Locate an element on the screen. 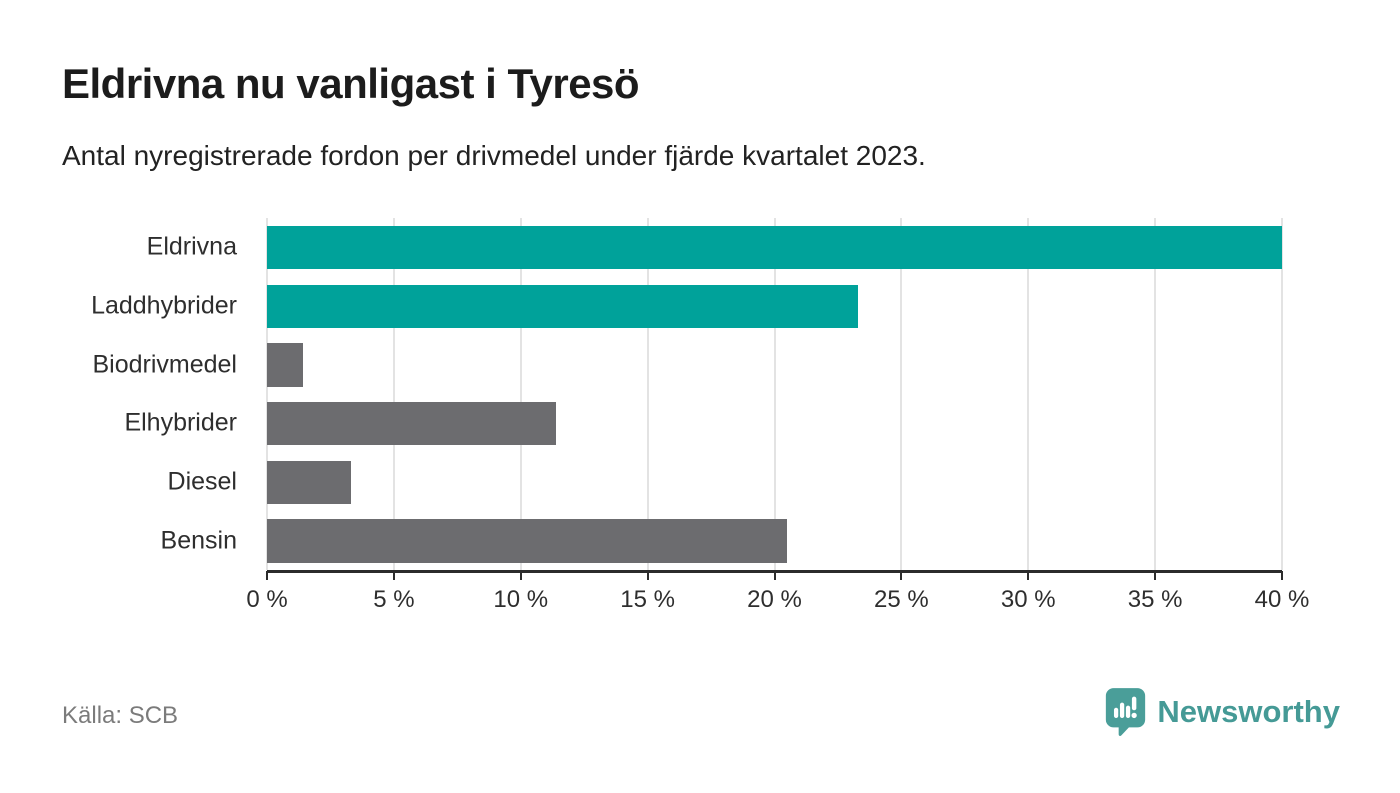 The image size is (1400, 793). x-axis: 0 % 5 % 10 % 15 % 20 % 25 % 30 % 35 % 40 % is located at coordinates (777, 601).